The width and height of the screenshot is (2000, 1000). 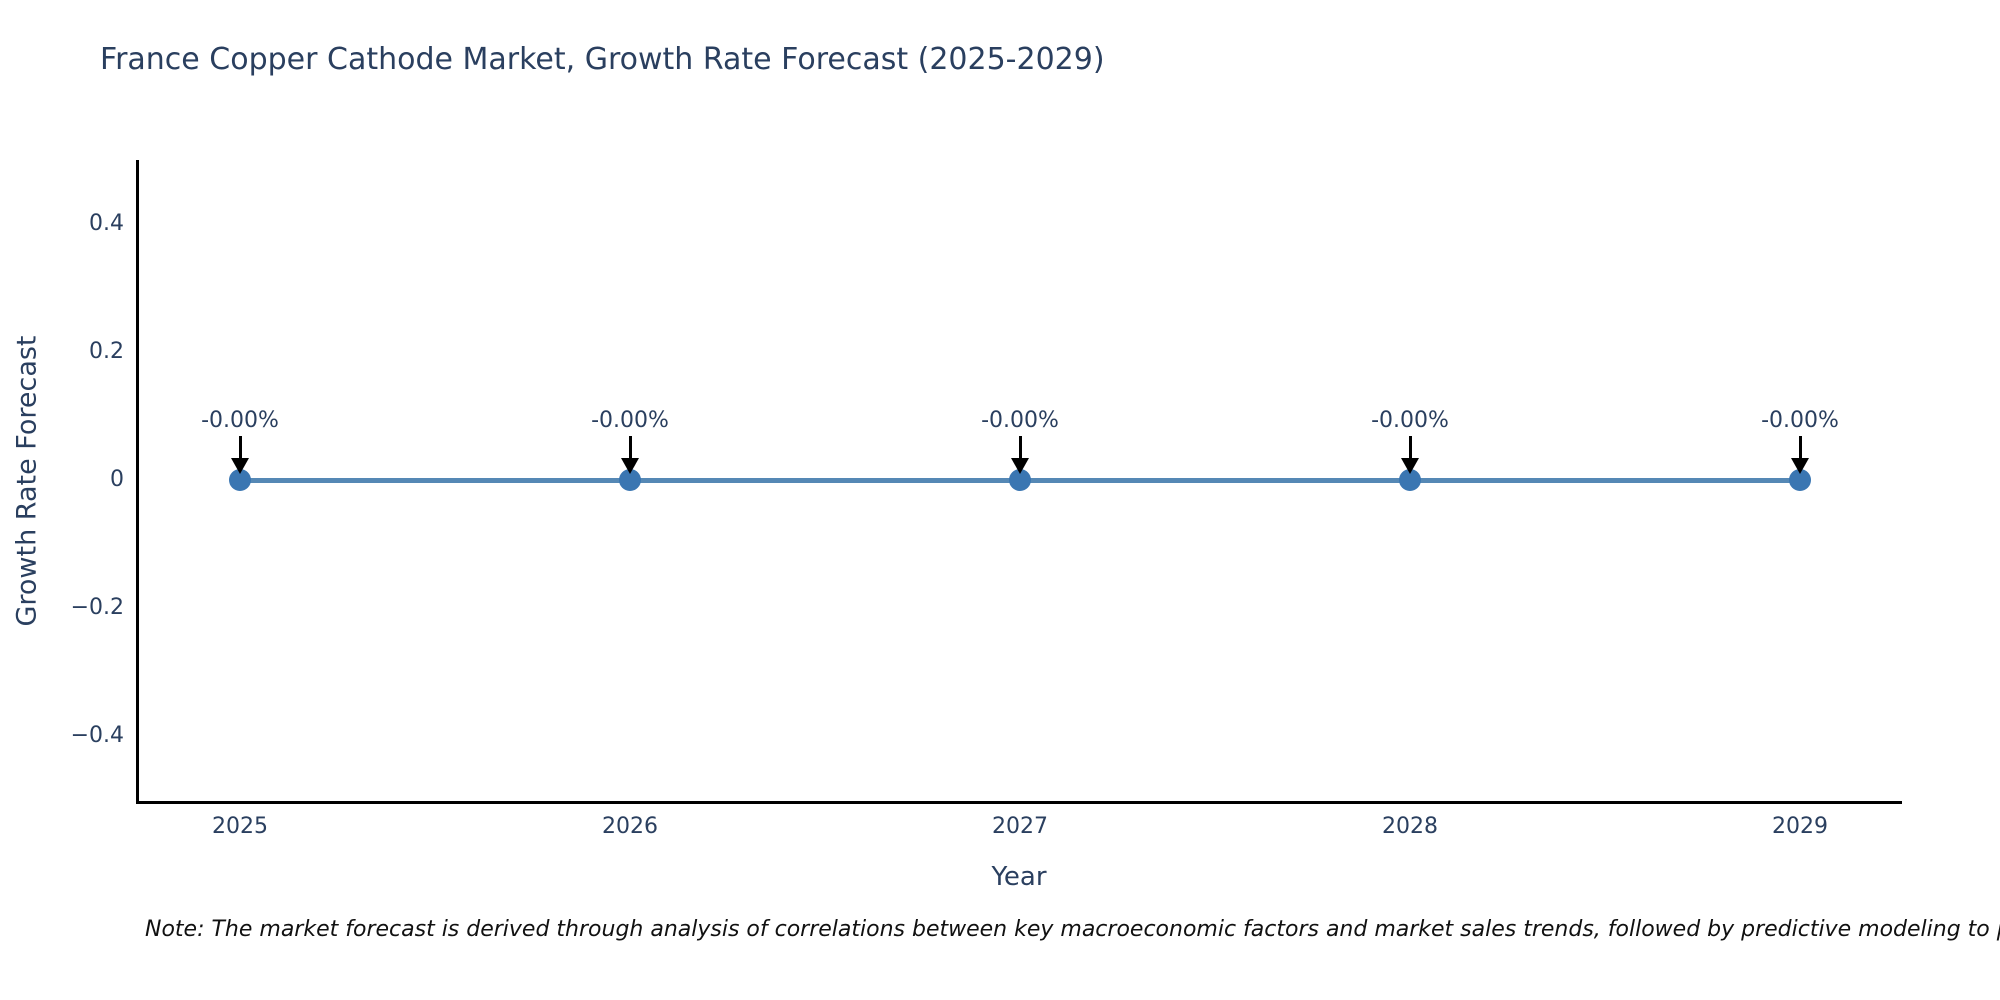 I want to click on y-tick-label: −0.4, so click(x=97, y=735).